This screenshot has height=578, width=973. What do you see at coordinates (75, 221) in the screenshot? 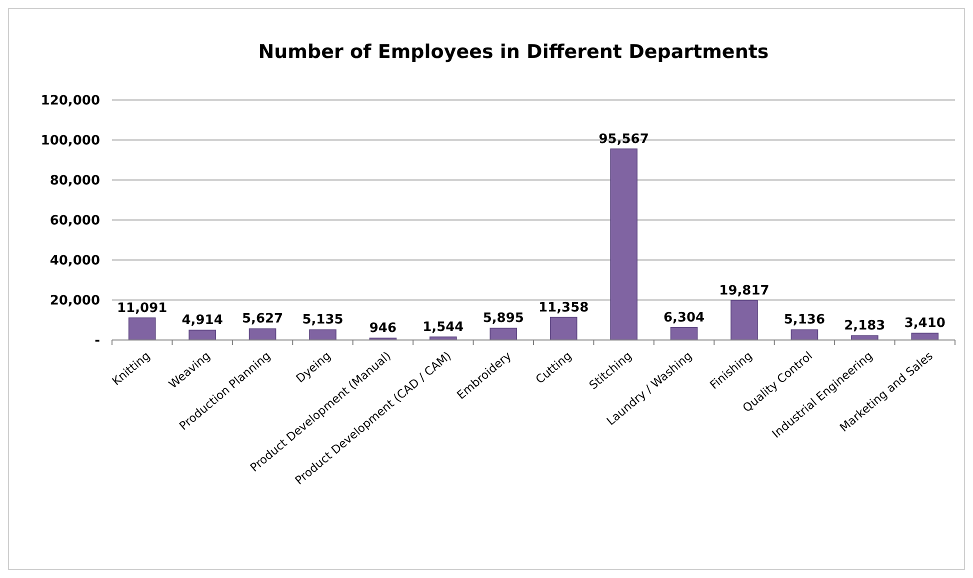
I see `y-tick-label: 60,000` at bounding box center [75, 221].